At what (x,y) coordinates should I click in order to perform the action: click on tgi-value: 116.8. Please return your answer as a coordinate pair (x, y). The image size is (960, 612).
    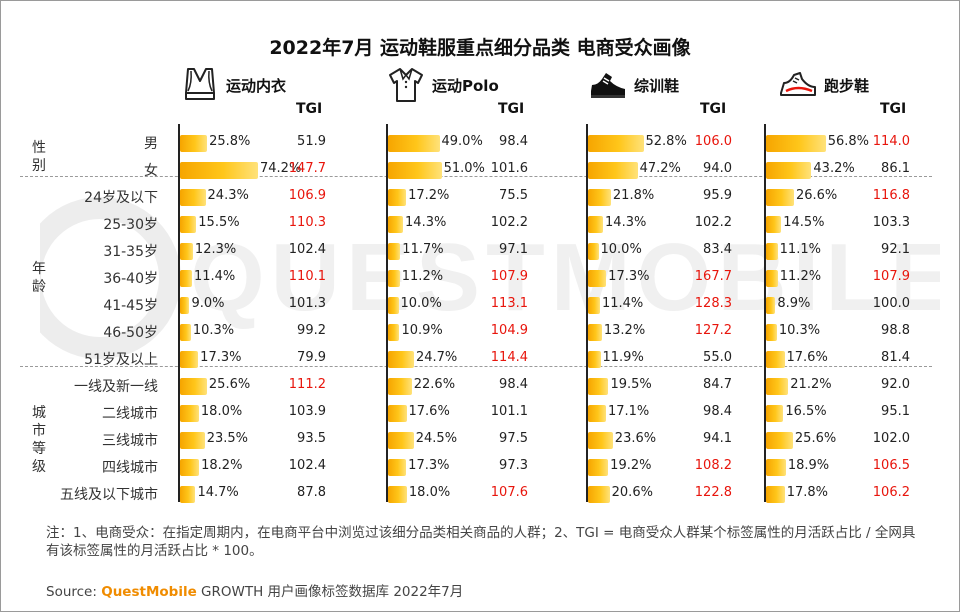
    Looking at the image, I should click on (891, 195).